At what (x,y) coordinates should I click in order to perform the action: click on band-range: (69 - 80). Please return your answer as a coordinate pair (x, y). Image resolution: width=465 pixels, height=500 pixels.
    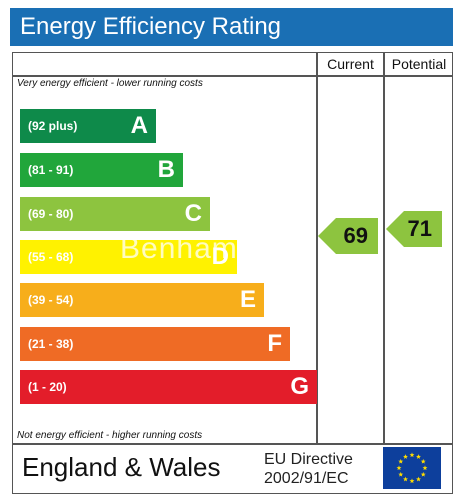
    Looking at the image, I should click on (51, 214).